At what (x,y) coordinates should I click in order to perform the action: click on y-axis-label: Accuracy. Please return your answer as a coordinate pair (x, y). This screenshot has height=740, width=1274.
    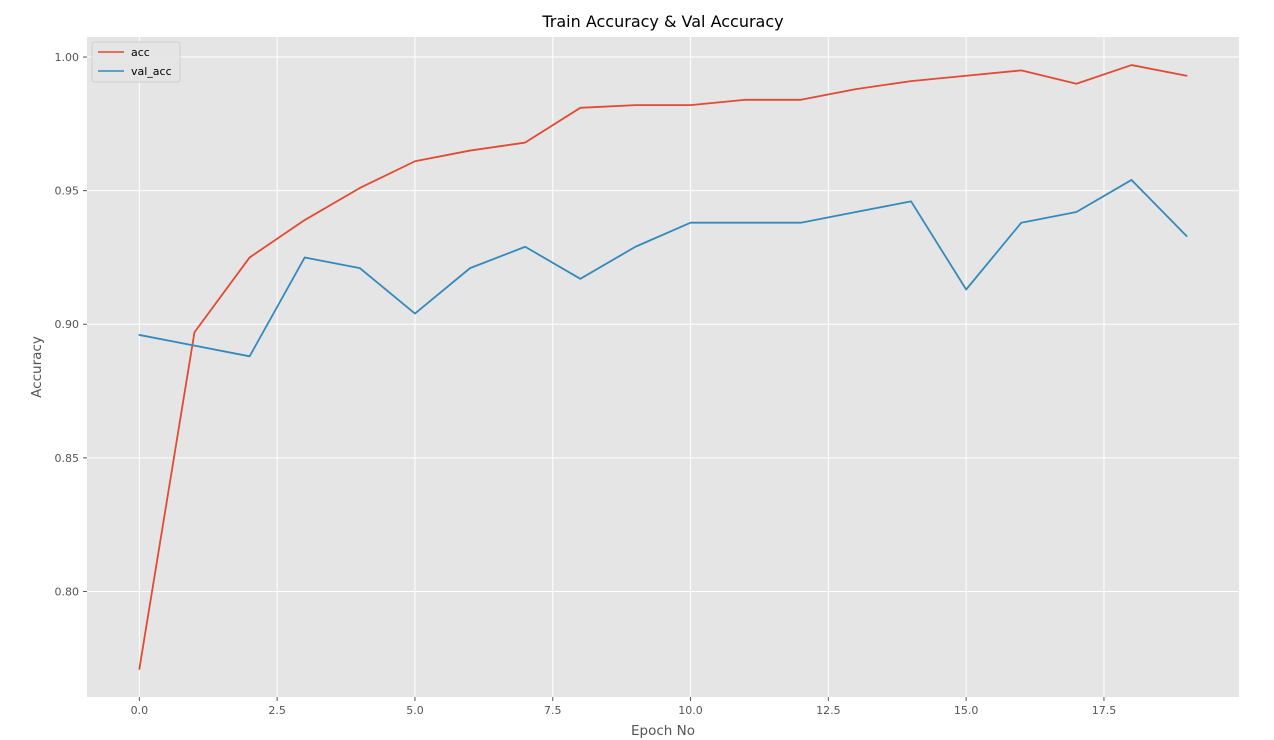
    Looking at the image, I should click on (37, 367).